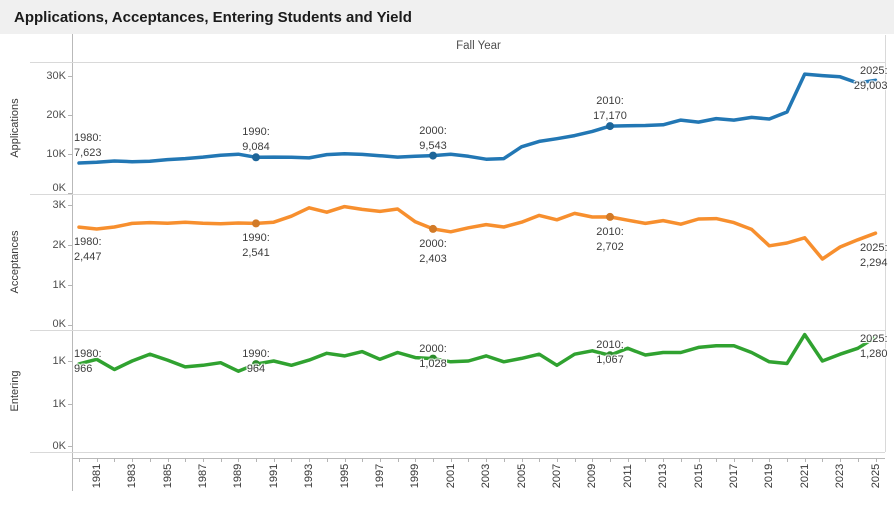 Image resolution: width=894 pixels, height=510 pixels. Describe the element at coordinates (433, 358) in the screenshot. I see `entering-data-point-marker-2000` at that location.